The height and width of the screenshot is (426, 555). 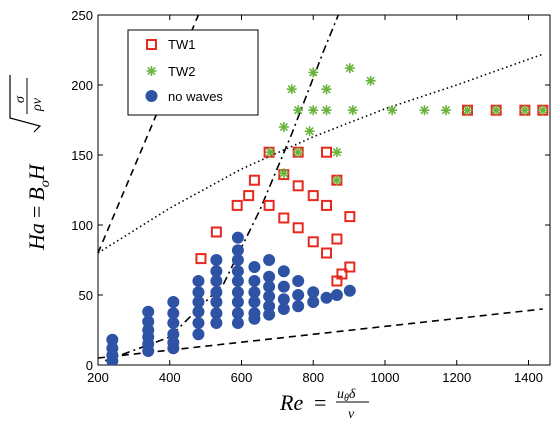 What do you see at coordinates (82, 155) in the screenshot?
I see `y-tick-label: 150` at bounding box center [82, 155].